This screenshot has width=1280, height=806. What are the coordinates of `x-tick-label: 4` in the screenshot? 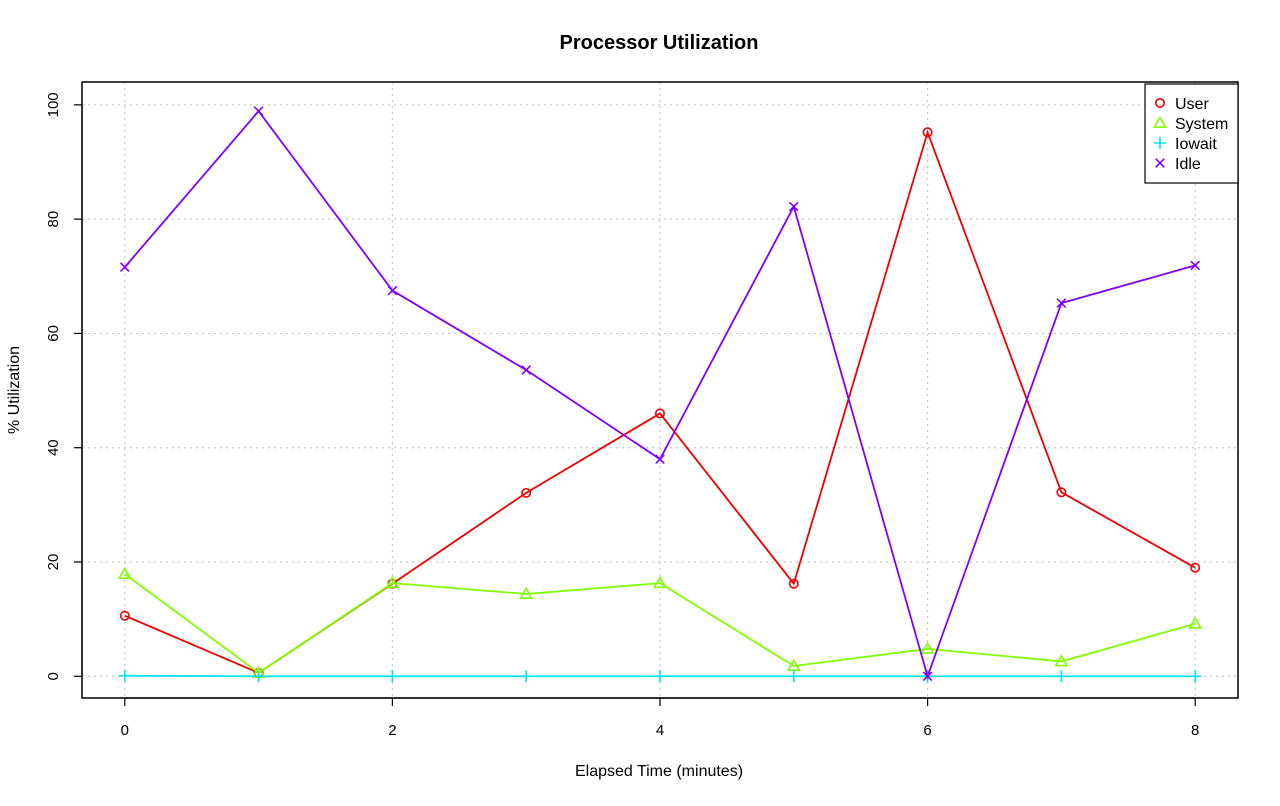 It's located at (660, 730).